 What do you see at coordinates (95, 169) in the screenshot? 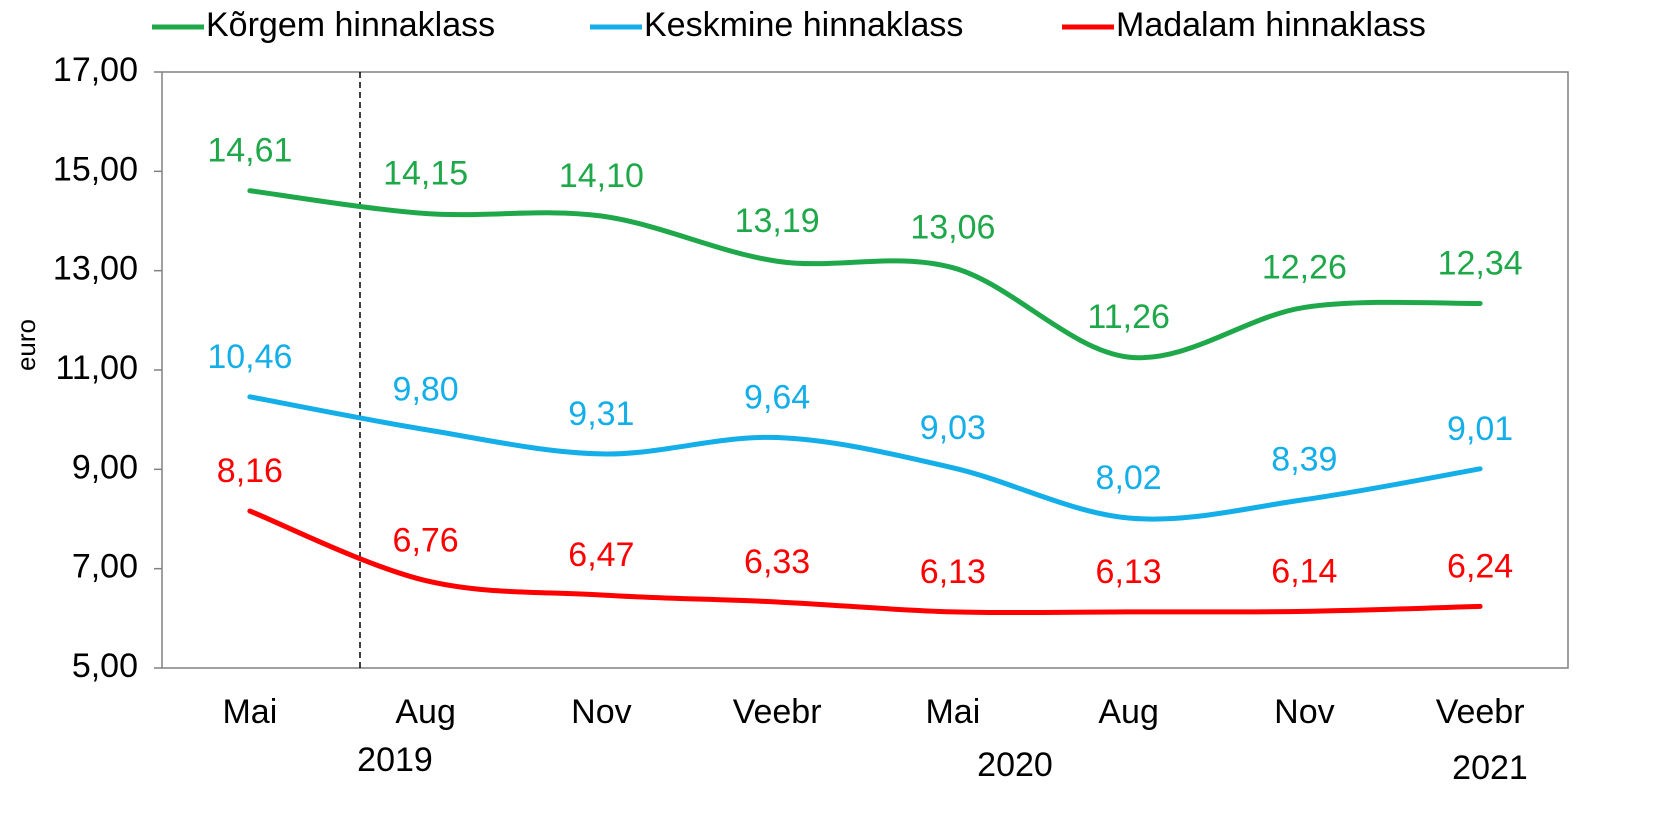
I see `y-tick-label: 15,00` at bounding box center [95, 169].